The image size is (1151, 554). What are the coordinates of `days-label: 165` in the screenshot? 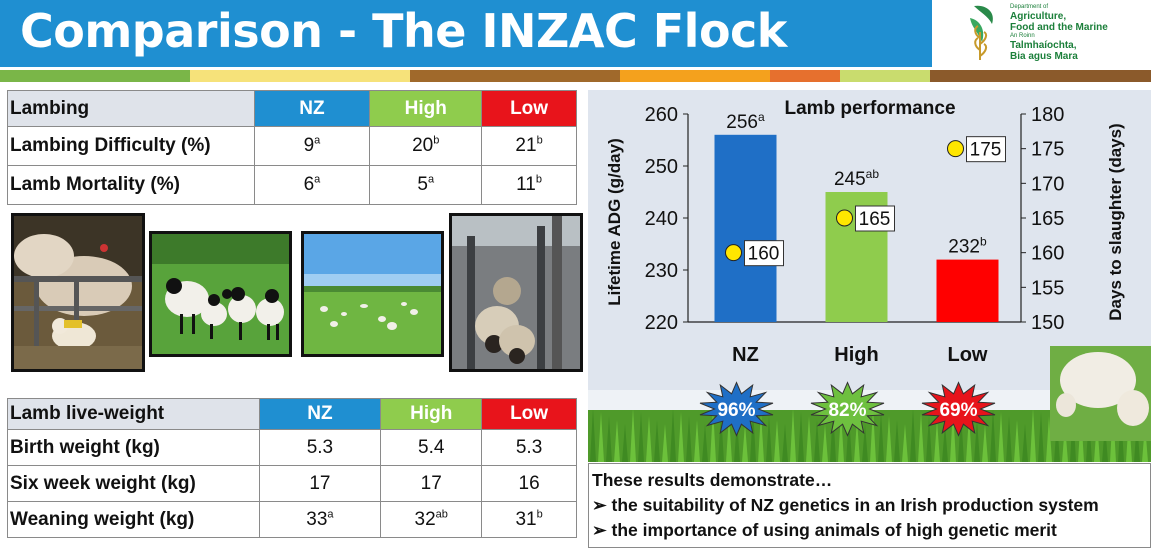 It's located at (875, 219).